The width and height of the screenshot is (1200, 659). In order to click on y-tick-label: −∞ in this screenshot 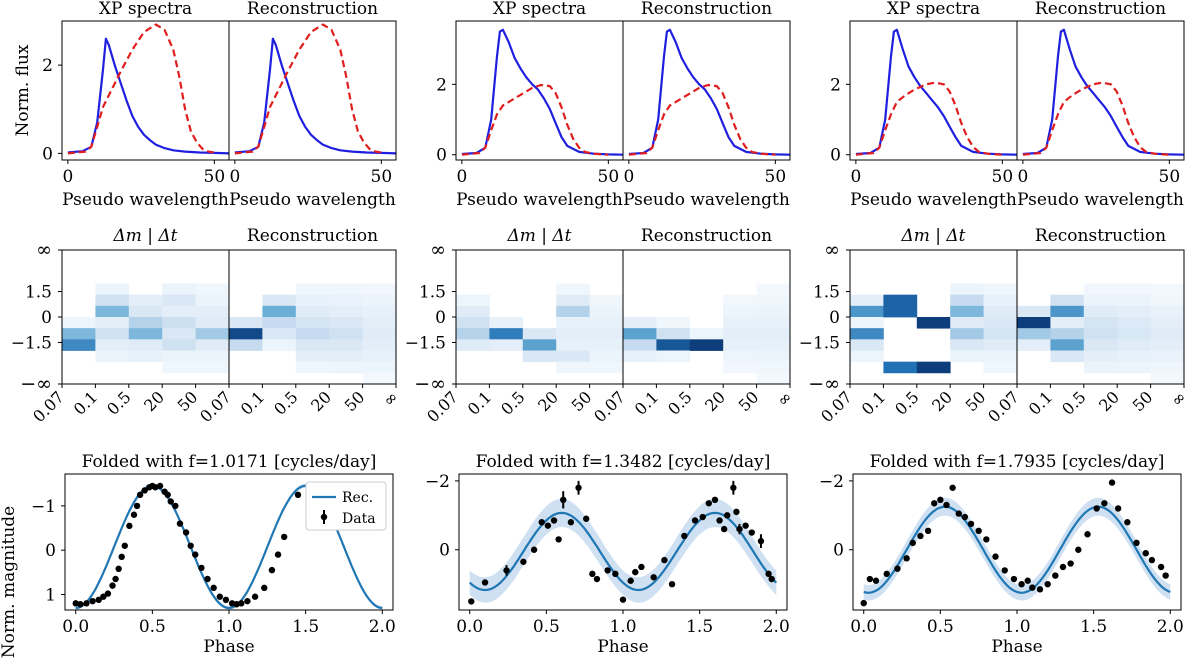, I will do `click(824, 384)`.